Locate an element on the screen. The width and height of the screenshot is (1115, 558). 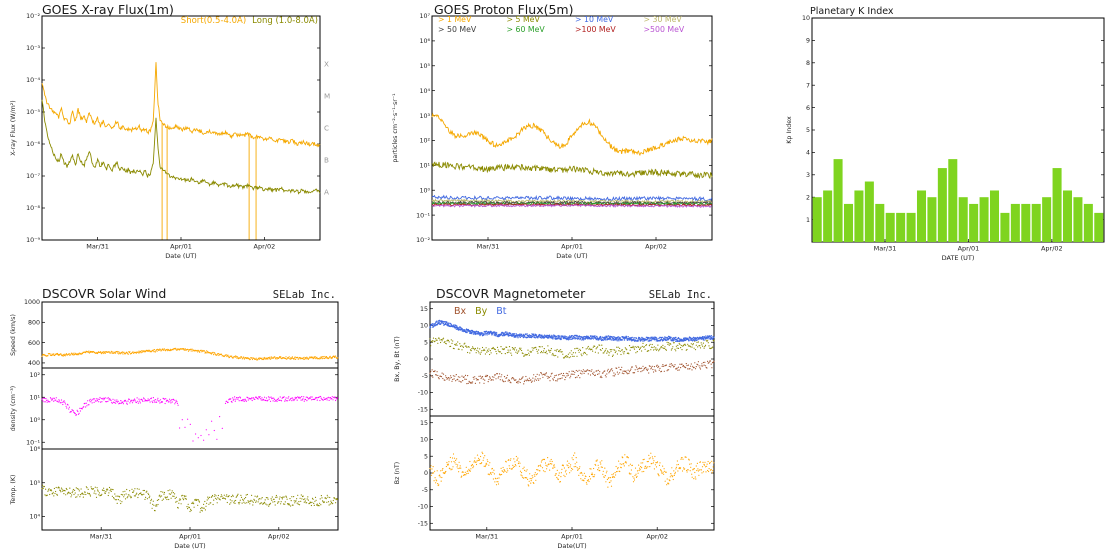
svg-text: 8 is located at coordinates (808, 63).